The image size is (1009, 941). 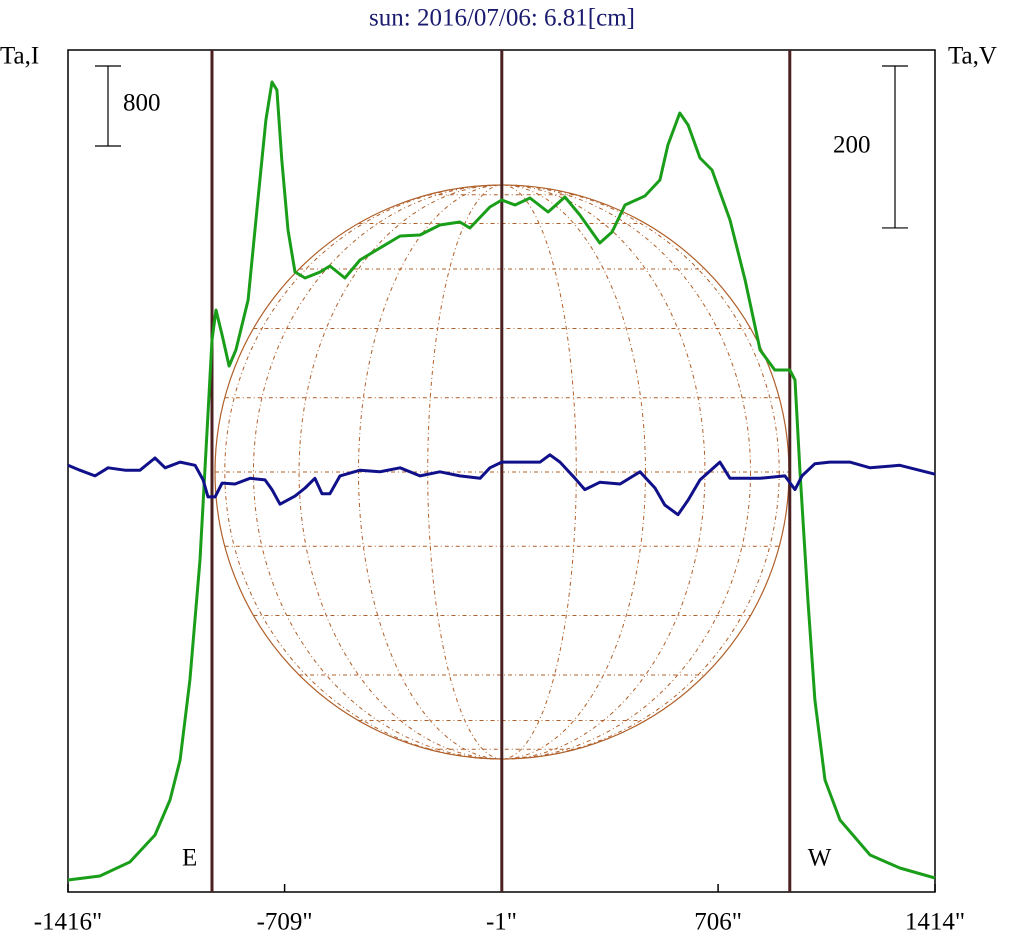 What do you see at coordinates (19, 56) in the screenshot?
I see `y-axis-label: Ta,I` at bounding box center [19, 56].